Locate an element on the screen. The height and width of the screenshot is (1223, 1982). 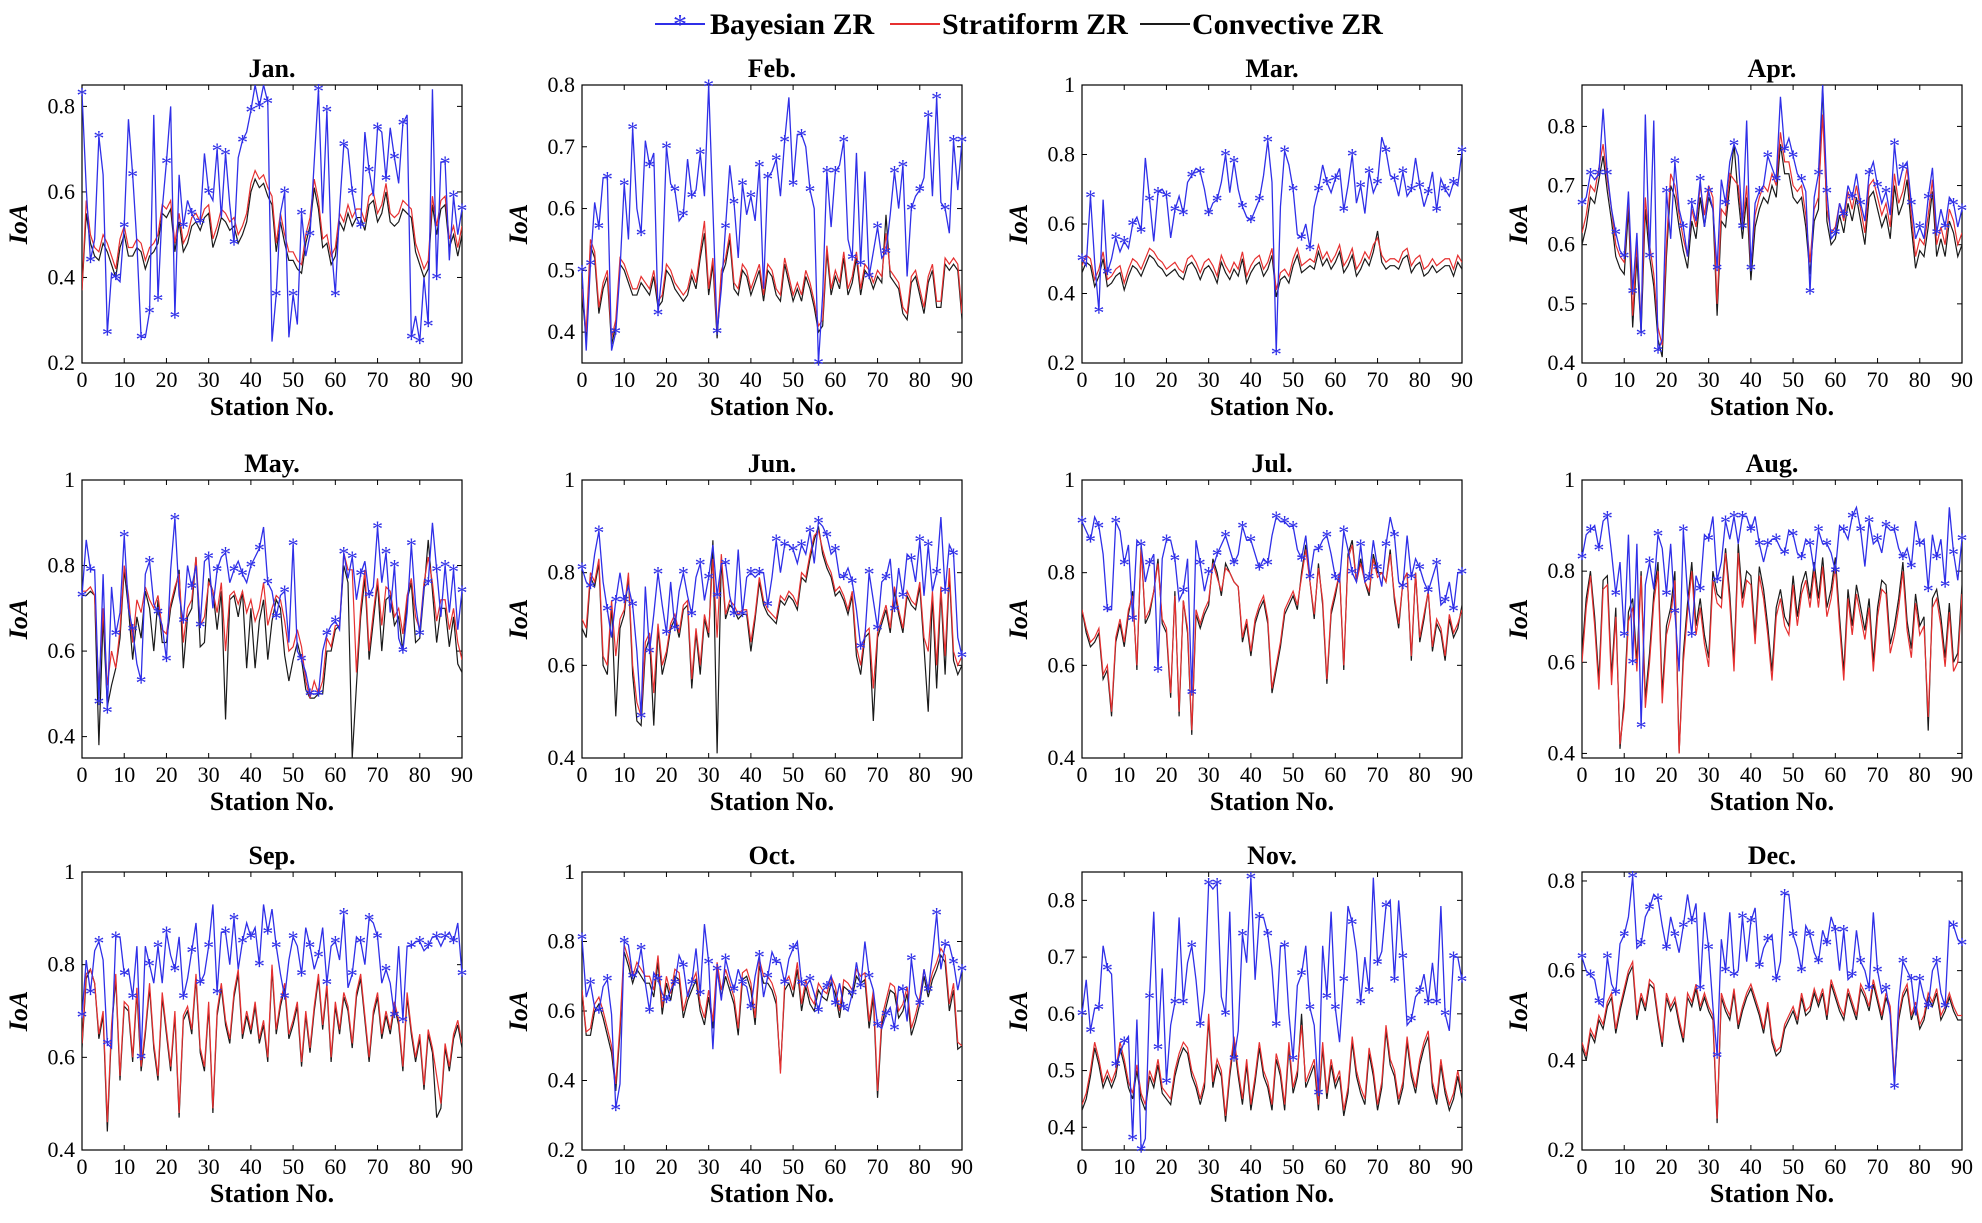
x-tick-label: 50 is located at coordinates (1793, 379).